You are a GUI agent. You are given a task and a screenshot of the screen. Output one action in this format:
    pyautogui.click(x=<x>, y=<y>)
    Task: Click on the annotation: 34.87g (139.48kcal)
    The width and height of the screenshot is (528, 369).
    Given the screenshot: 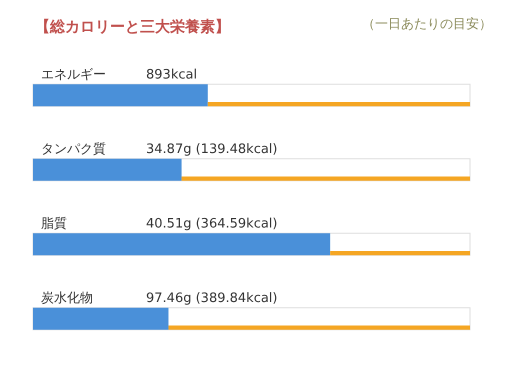 What is the action you would take?
    pyautogui.click(x=212, y=149)
    